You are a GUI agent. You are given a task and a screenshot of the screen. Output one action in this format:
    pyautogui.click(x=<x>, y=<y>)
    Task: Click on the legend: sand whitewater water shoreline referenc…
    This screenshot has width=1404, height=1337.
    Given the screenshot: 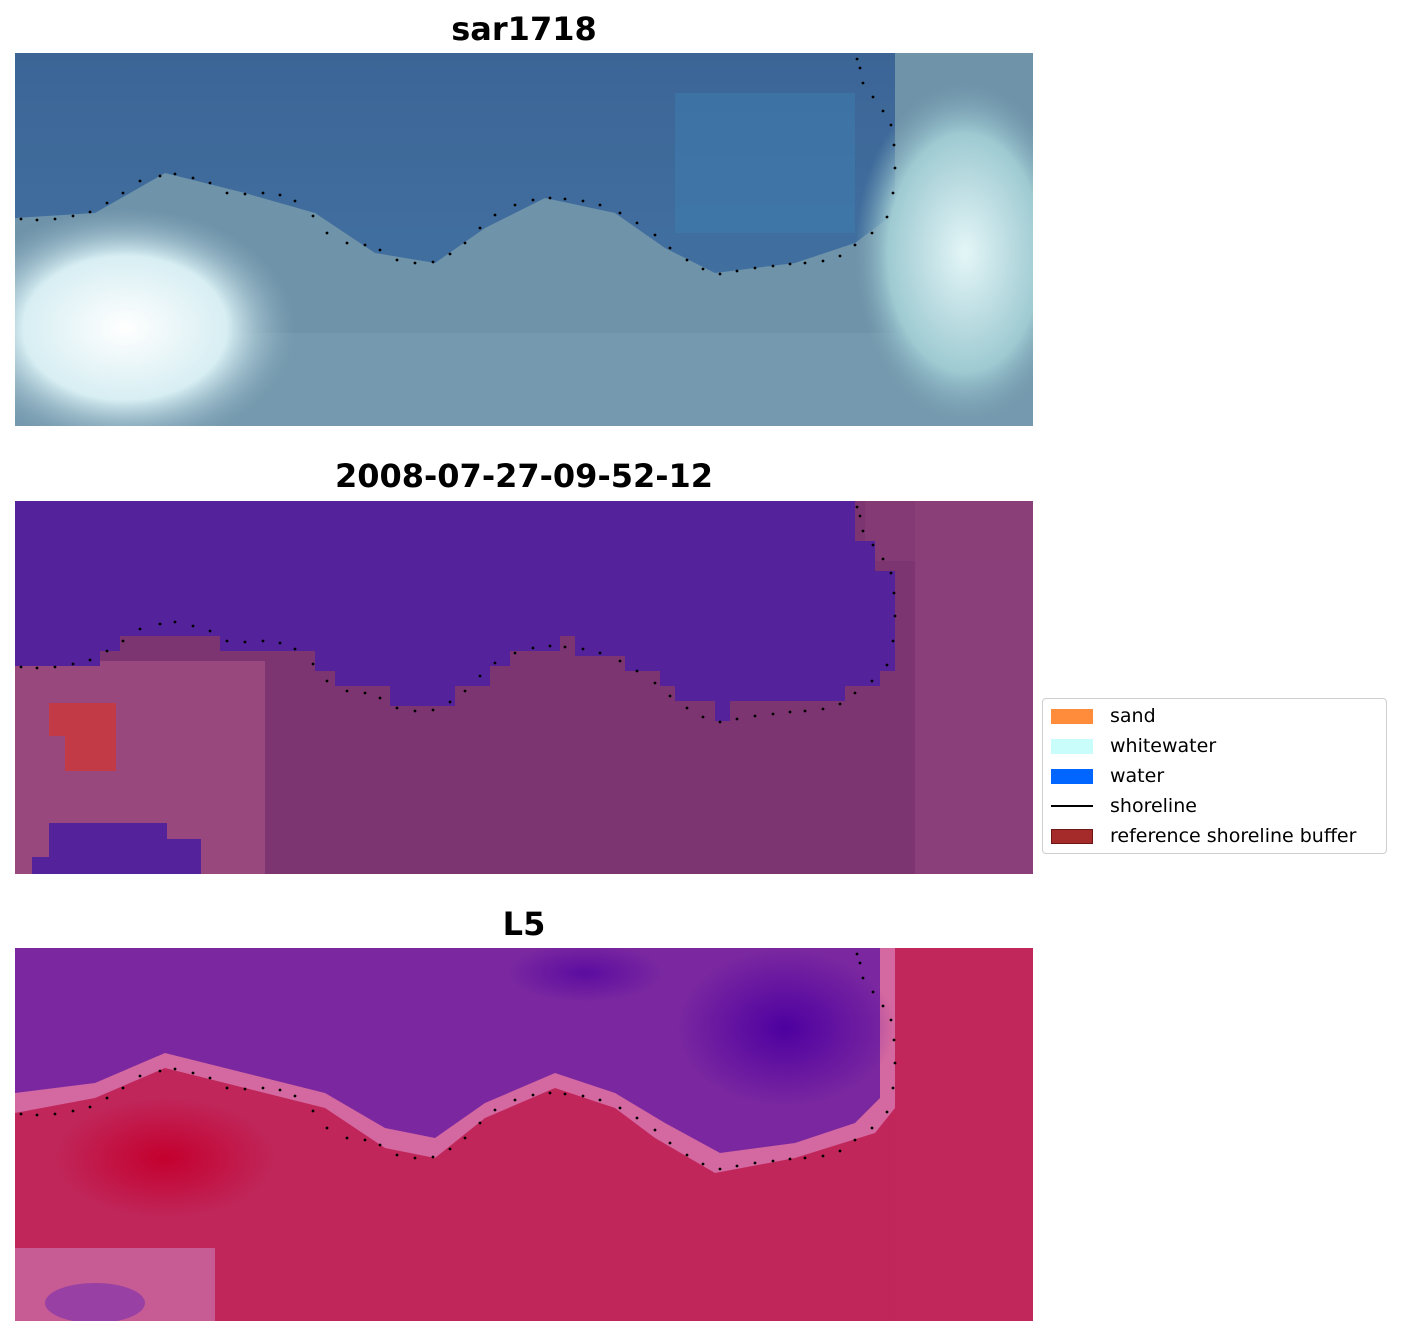 What is the action you would take?
    pyautogui.click(x=1214, y=776)
    